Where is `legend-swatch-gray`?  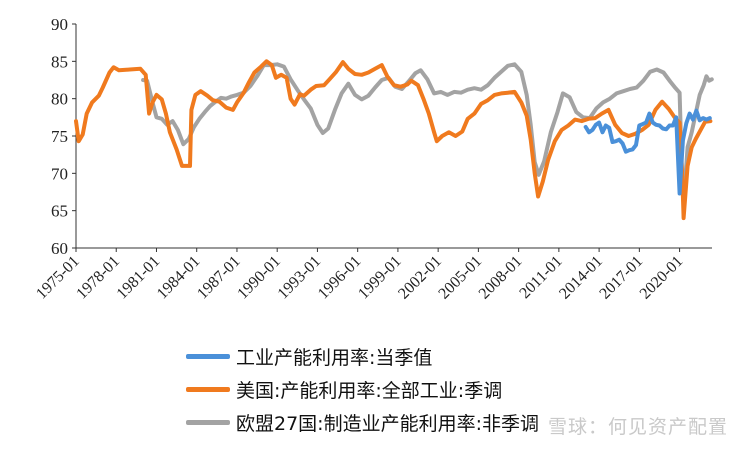
legend-swatch-gray is located at coordinates (208, 422).